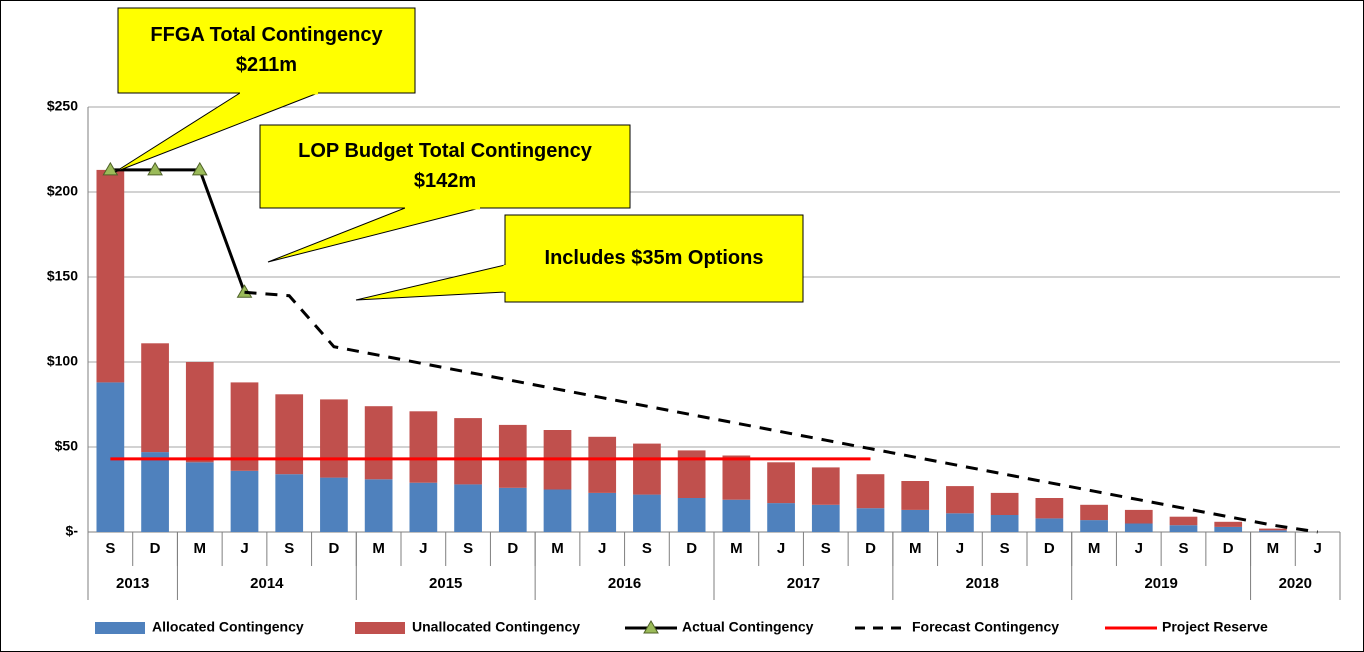  What do you see at coordinates (985, 627) in the screenshot?
I see `legend-label: Forecast Contingency` at bounding box center [985, 627].